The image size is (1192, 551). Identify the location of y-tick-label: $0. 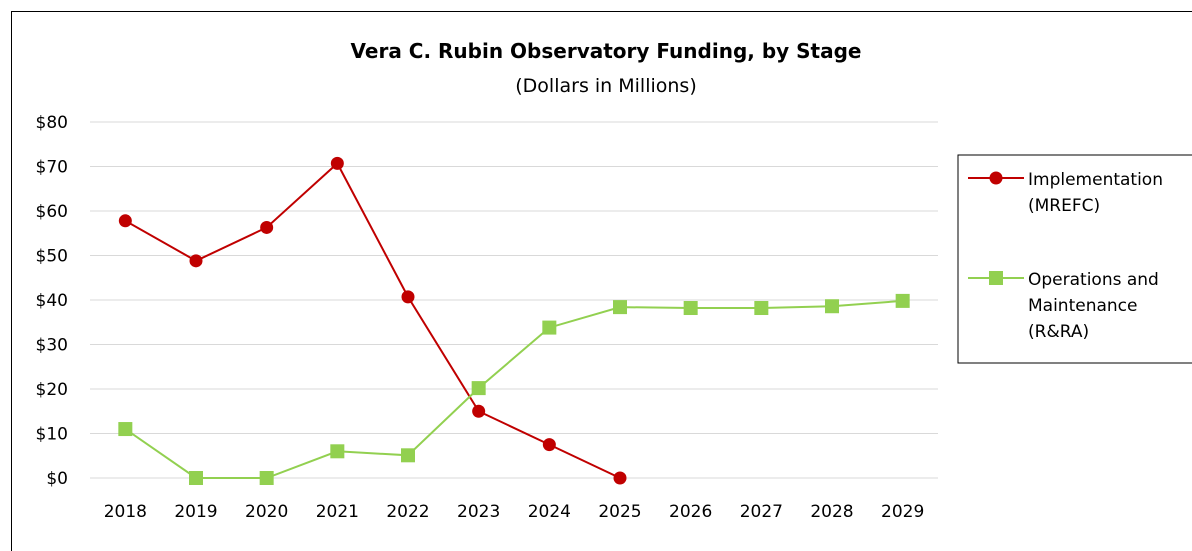
(57, 479).